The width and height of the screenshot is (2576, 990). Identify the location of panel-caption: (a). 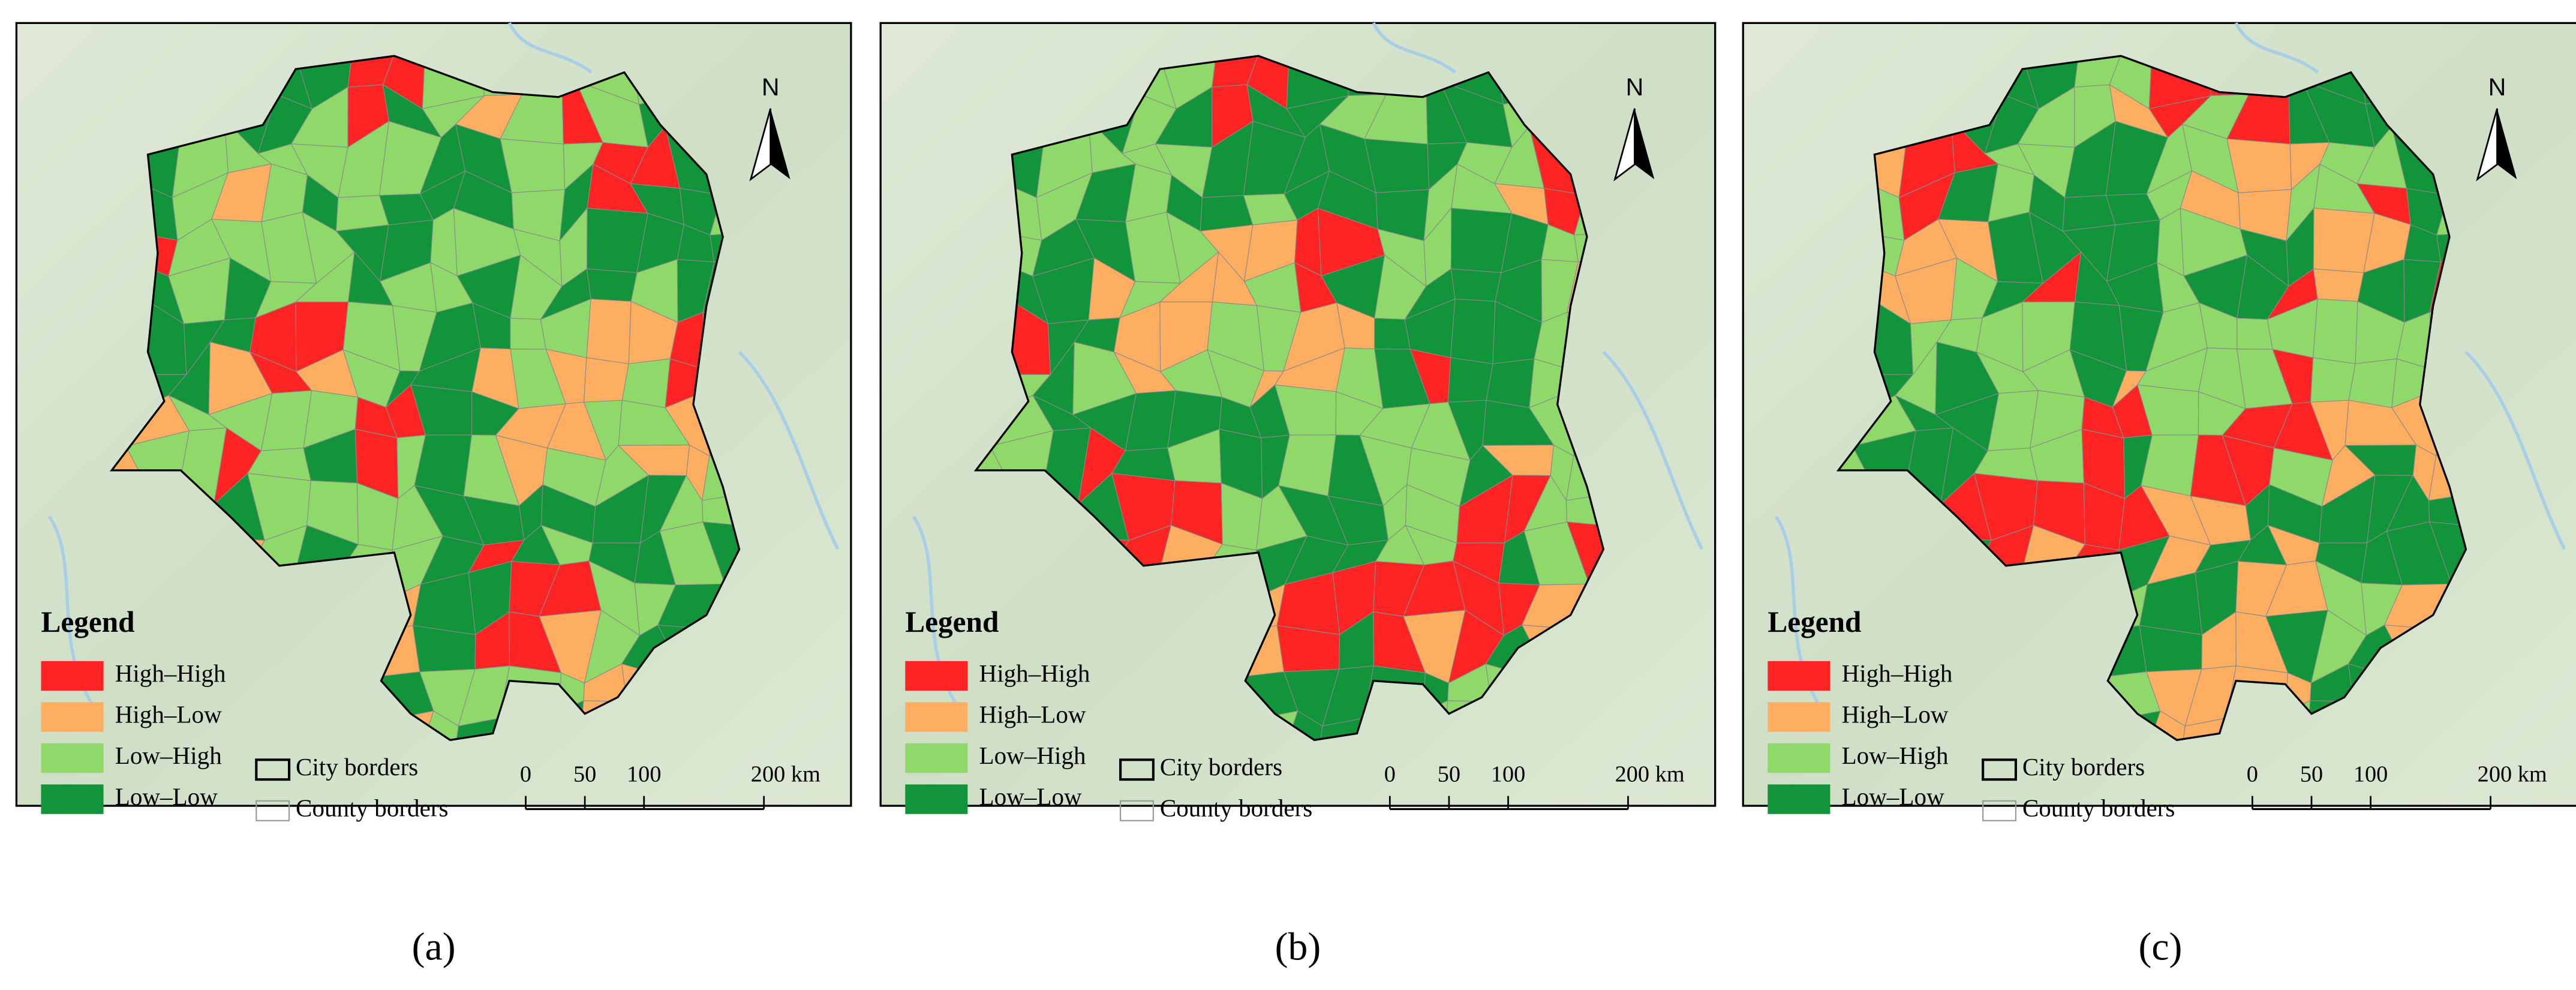
(434, 946).